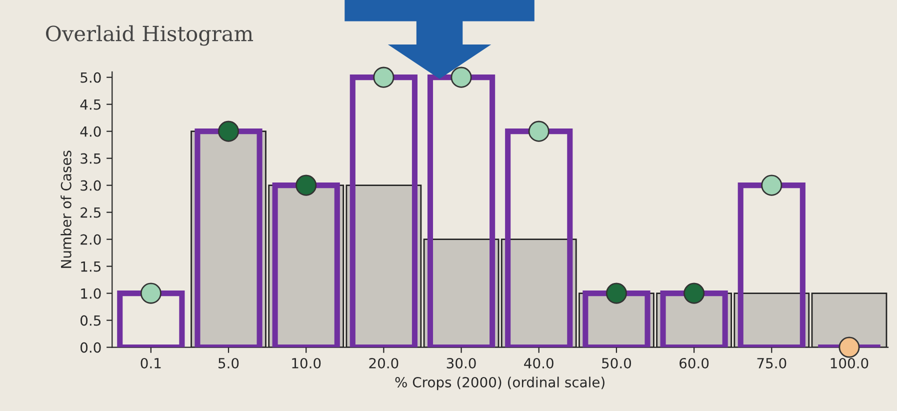 The image size is (897, 411). Describe the element at coordinates (499, 383) in the screenshot. I see `x-axis-title: % Crops (2000) (ordinal scale)` at that location.